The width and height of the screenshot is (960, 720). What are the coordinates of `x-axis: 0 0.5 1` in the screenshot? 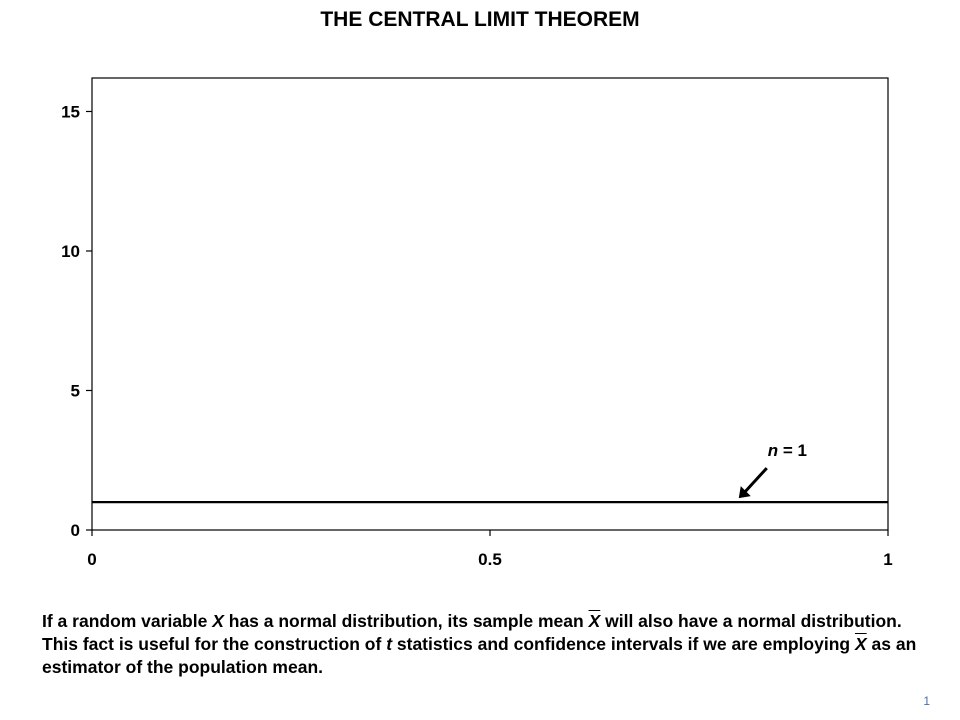 It's located at (490, 549).